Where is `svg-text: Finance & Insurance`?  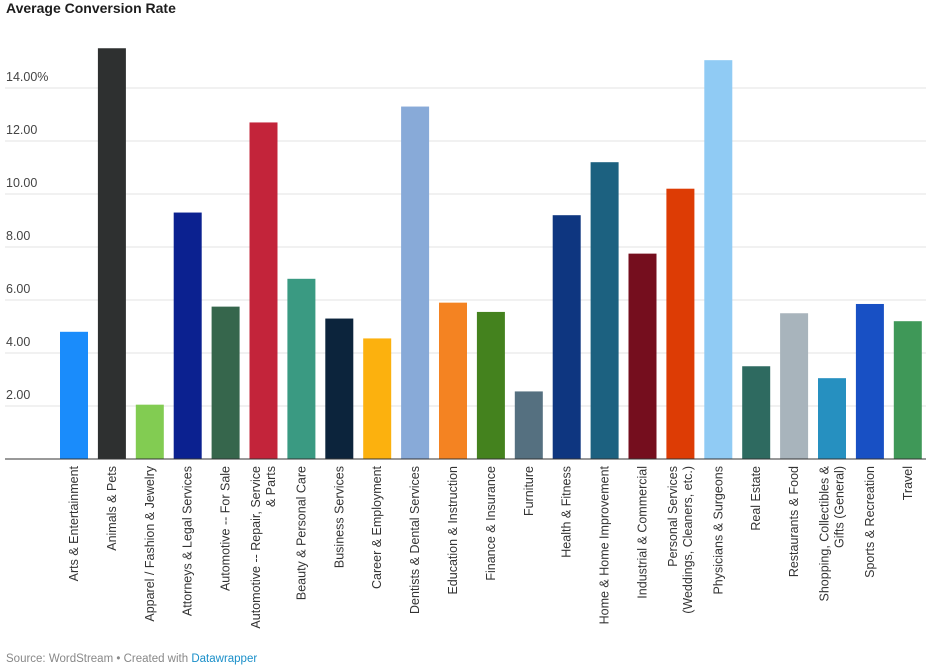 svg-text: Finance & Insurance is located at coordinates (491, 523).